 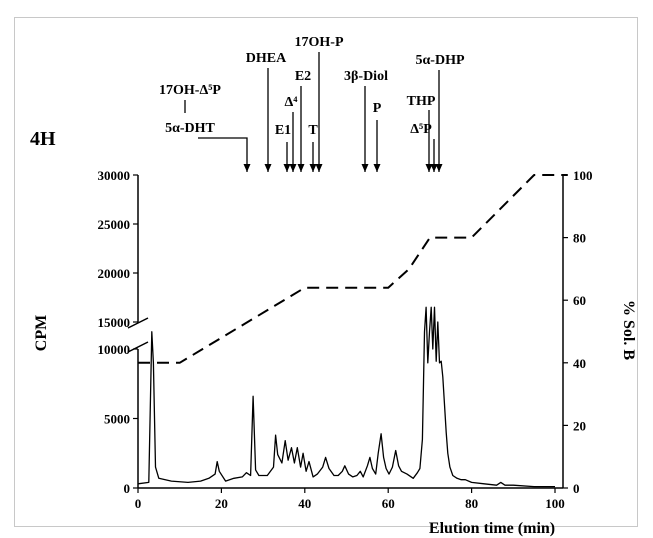 I want to click on peak-annotation-label: T, so click(x=313, y=130).